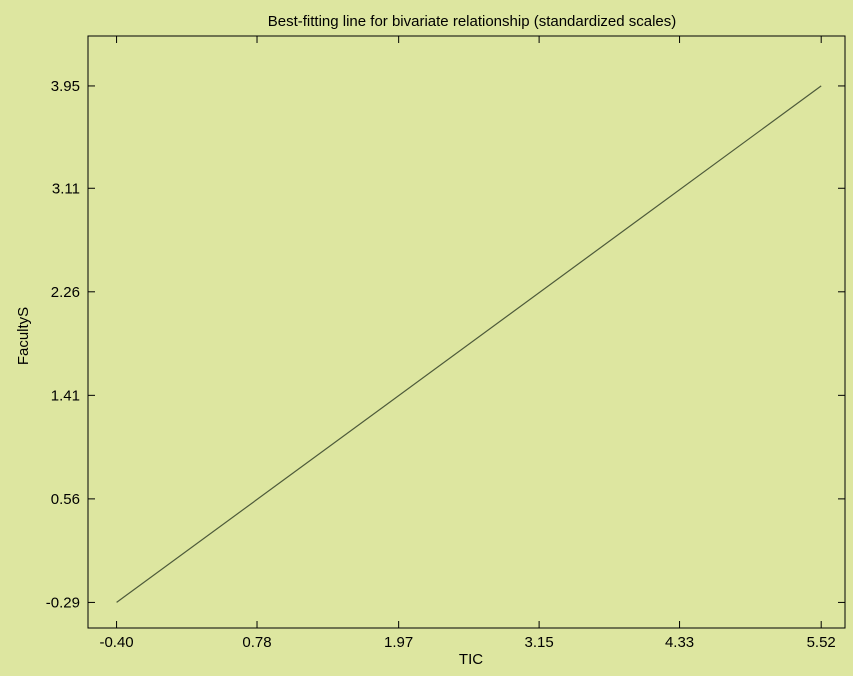 The image size is (853, 676). Describe the element at coordinates (65, 292) in the screenshot. I see `y-tick-label: 2.26` at that location.